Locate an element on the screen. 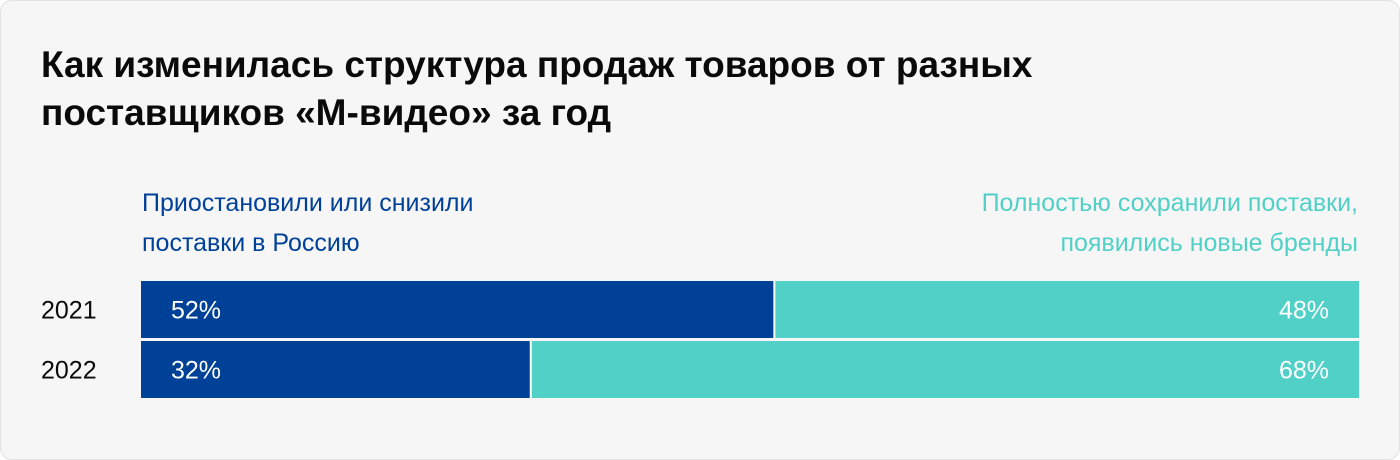  category-label-2022: 2022 is located at coordinates (69, 371).